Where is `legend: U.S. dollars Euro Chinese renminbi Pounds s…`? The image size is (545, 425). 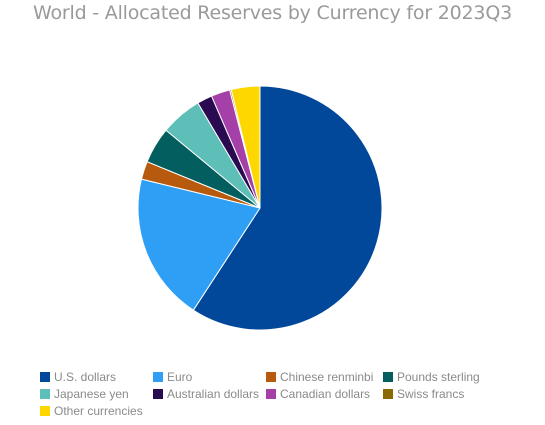 legend: U.S. dollars Euro Chinese renminbi Pounds s… is located at coordinates (290, 394).